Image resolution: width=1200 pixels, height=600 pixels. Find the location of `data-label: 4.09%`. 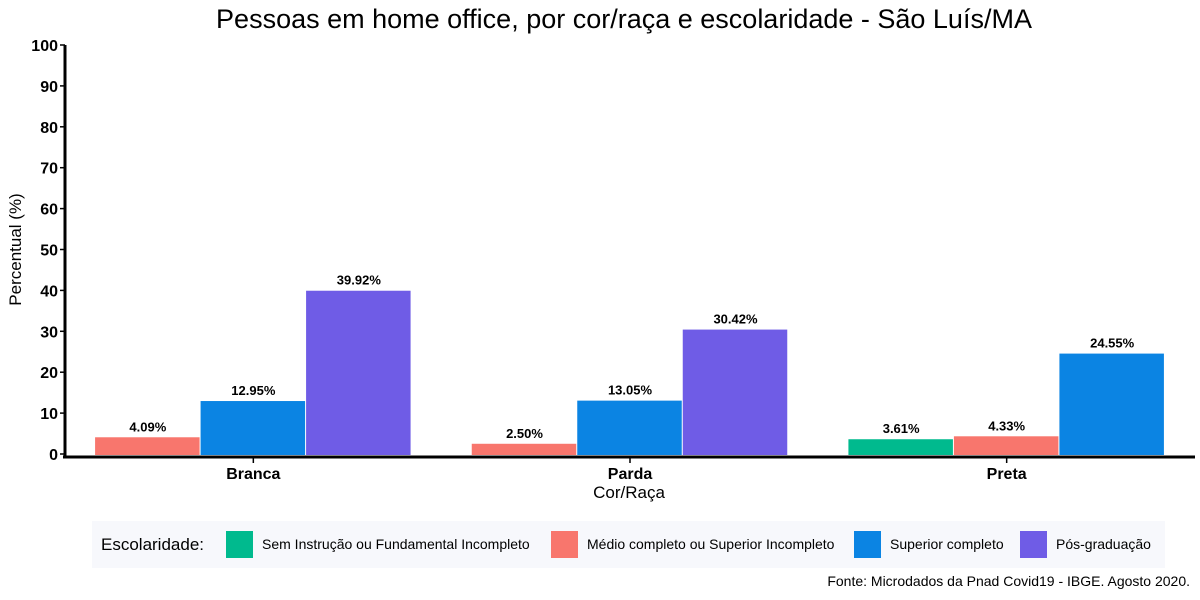

data-label: 4.09% is located at coordinates (147, 426).